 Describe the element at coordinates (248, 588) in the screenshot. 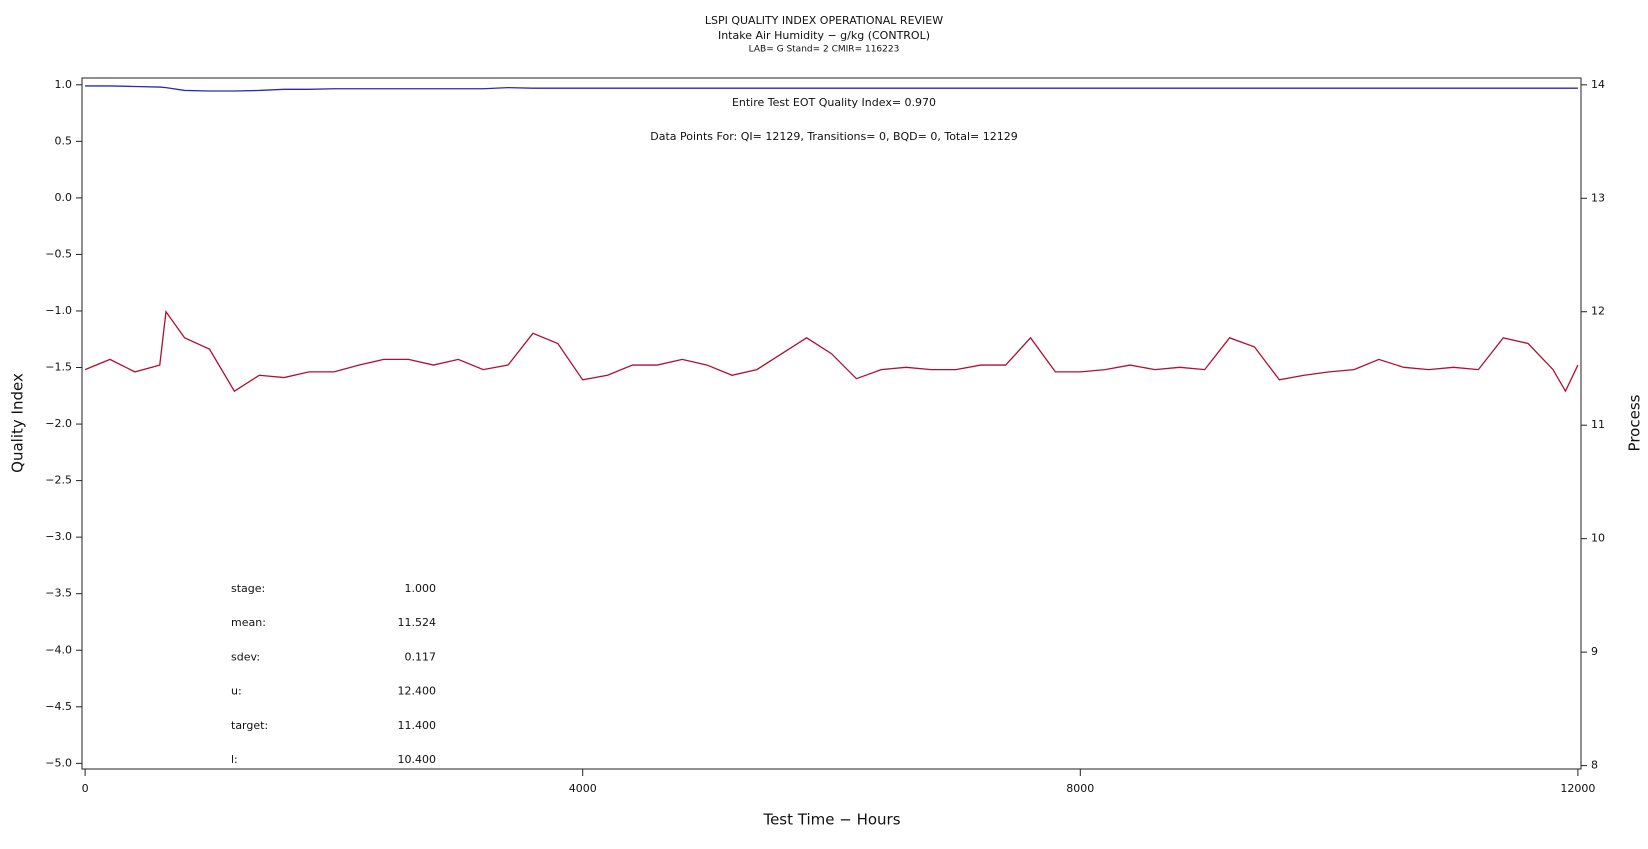

I see `stat-label: stage:` at that location.